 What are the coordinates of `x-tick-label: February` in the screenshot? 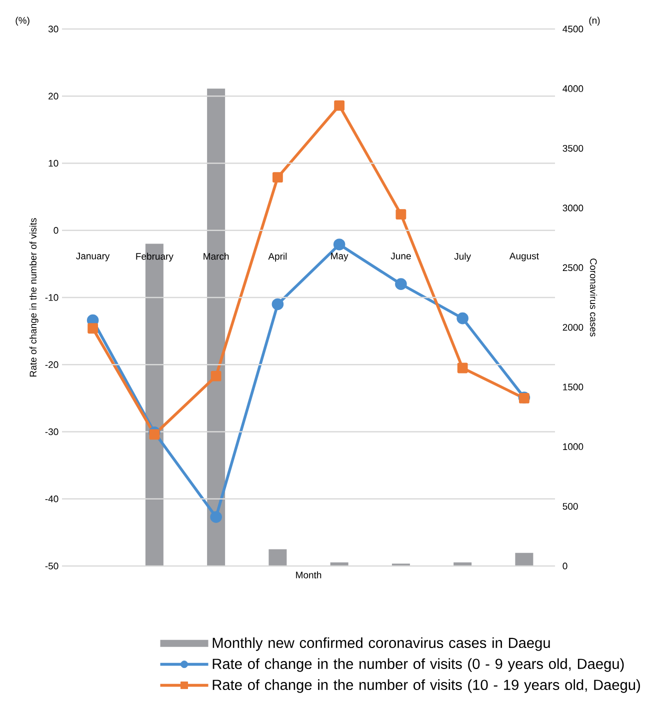 It's located at (155, 257).